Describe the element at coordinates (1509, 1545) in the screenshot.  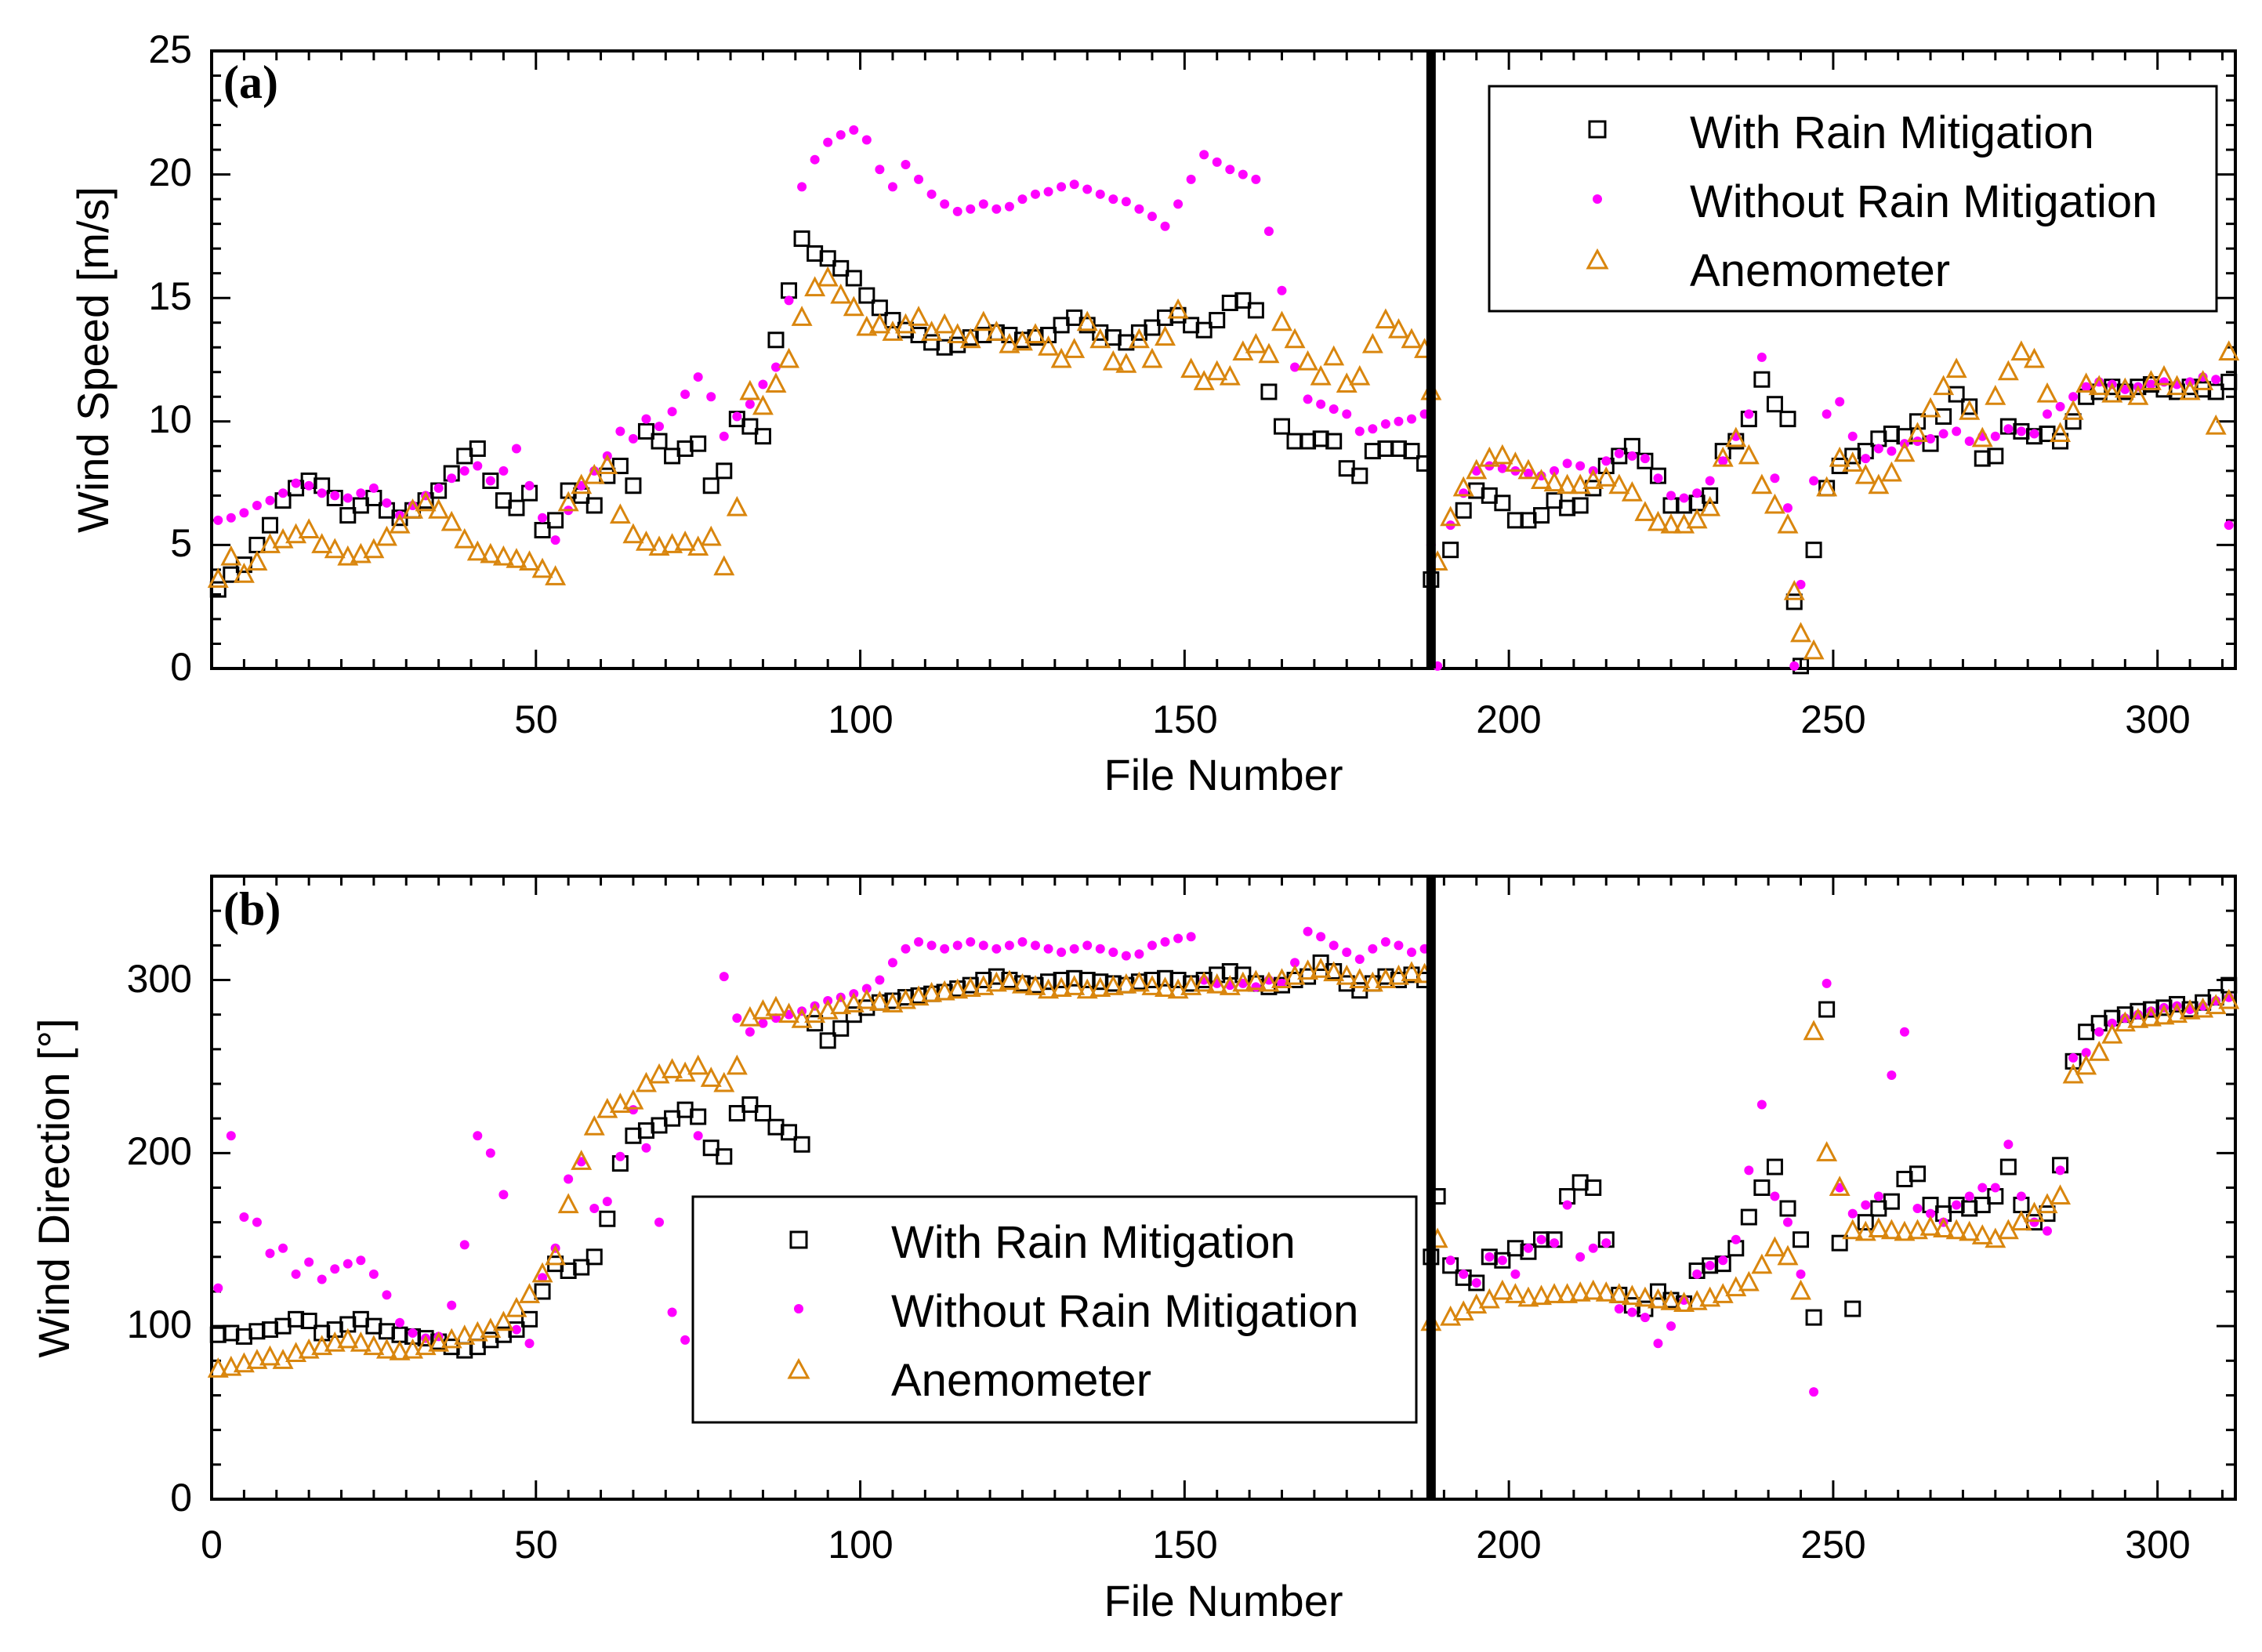
I see `panel-b-xtick-label: 200` at that location.